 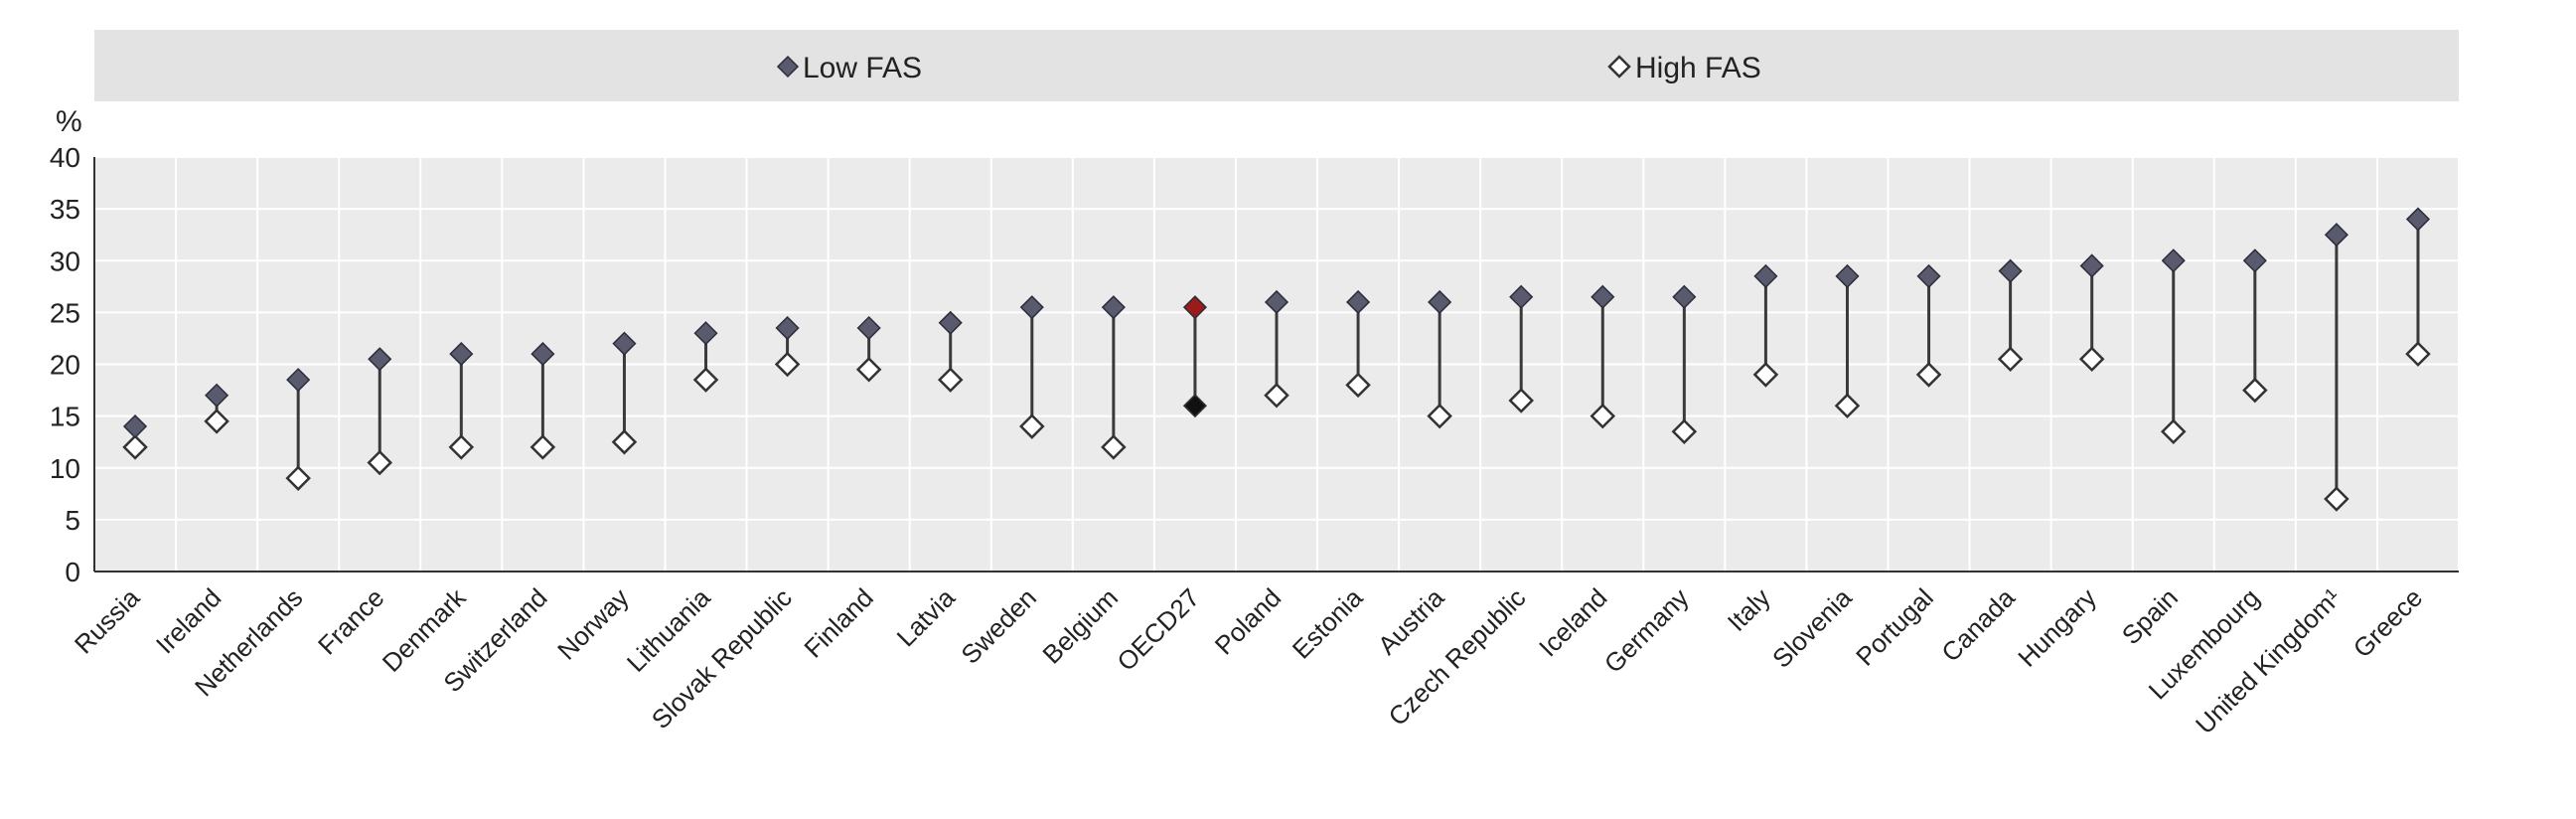 I want to click on x-tick-label: Italy, so click(x=1749, y=609).